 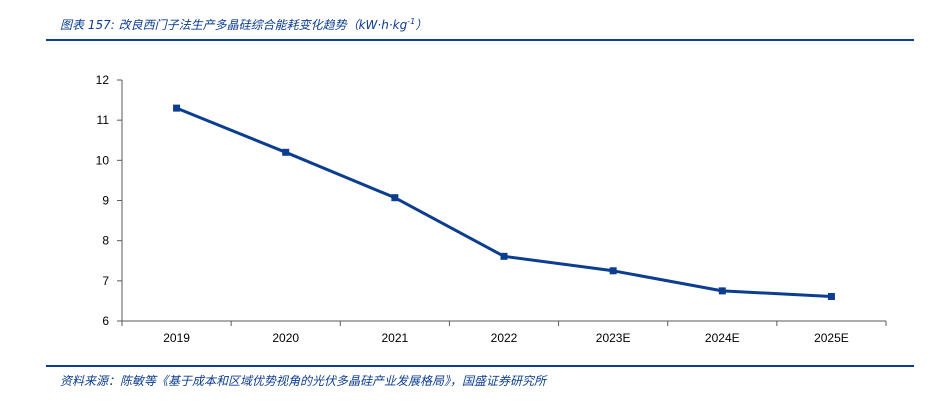 What do you see at coordinates (395, 338) in the screenshot?
I see `x-tick-label: 2021` at bounding box center [395, 338].